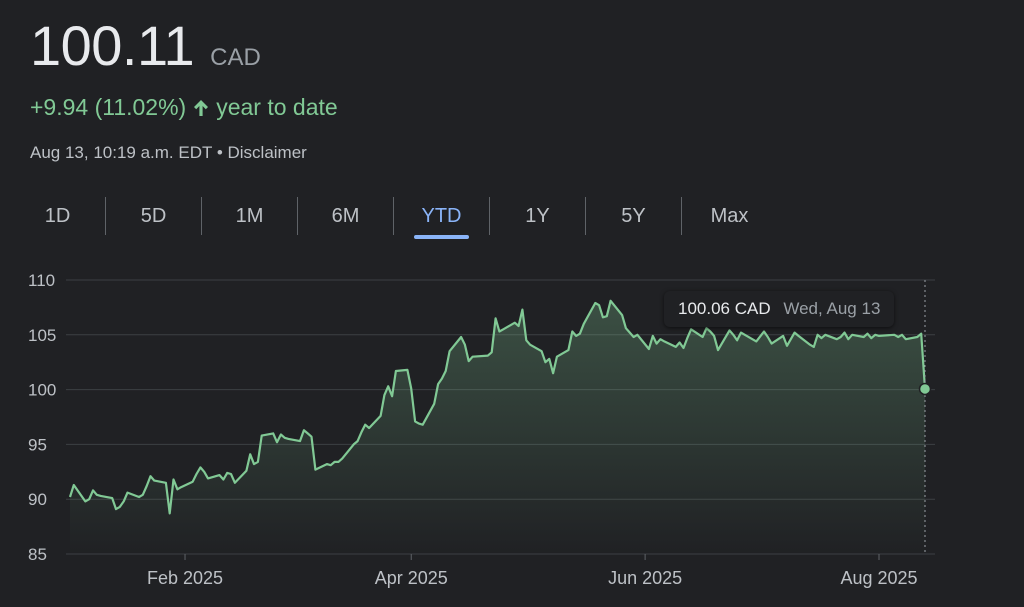 This screenshot has width=1024, height=607. Describe the element at coordinates (345, 216) in the screenshot. I see `tab-6m: 6M` at that location.